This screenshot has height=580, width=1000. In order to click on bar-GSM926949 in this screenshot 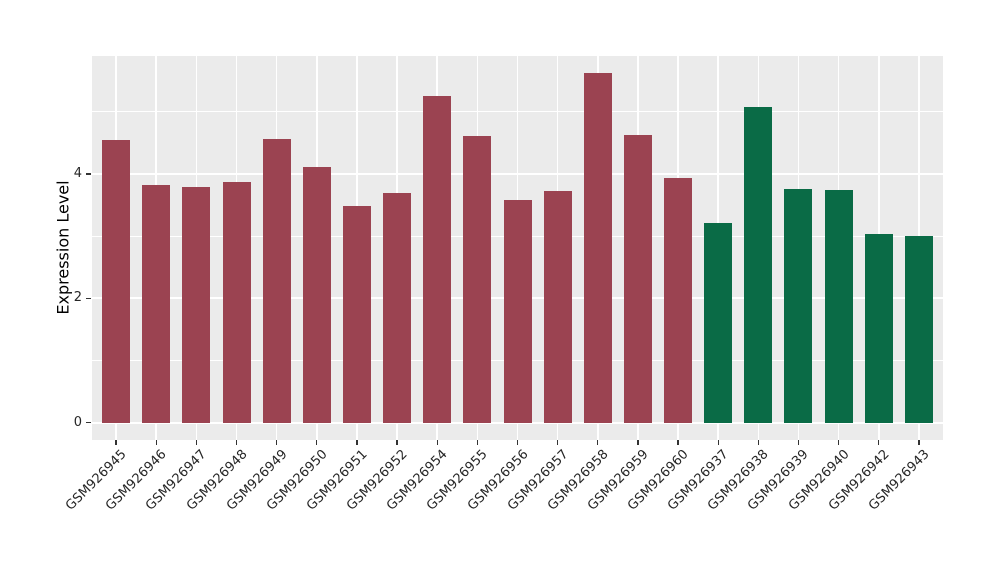, I will do `click(276, 281)`.